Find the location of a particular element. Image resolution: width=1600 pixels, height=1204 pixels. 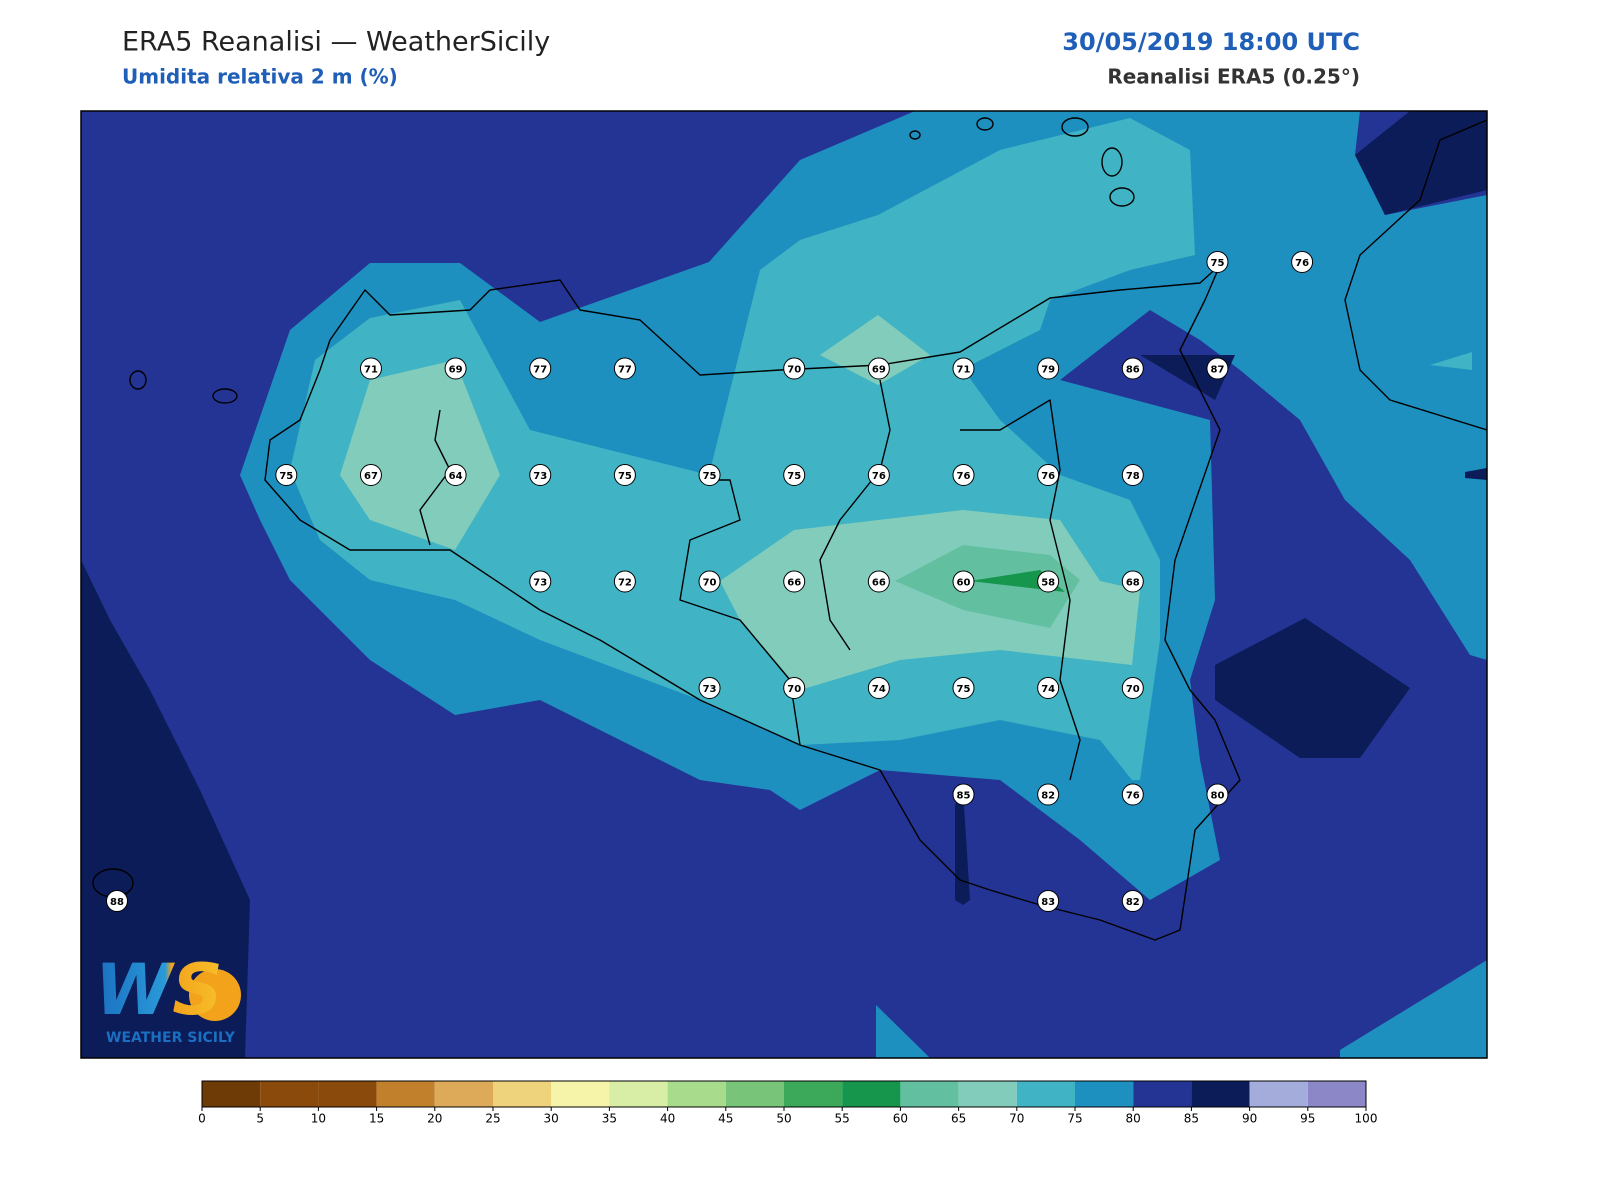

station-value: 60 is located at coordinates (964, 583).